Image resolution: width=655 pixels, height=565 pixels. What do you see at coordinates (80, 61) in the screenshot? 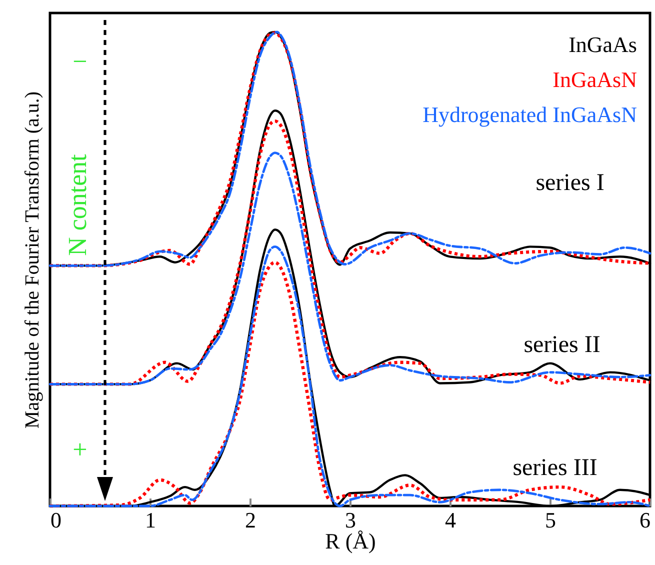
I see `annotation: −` at bounding box center [80, 61].